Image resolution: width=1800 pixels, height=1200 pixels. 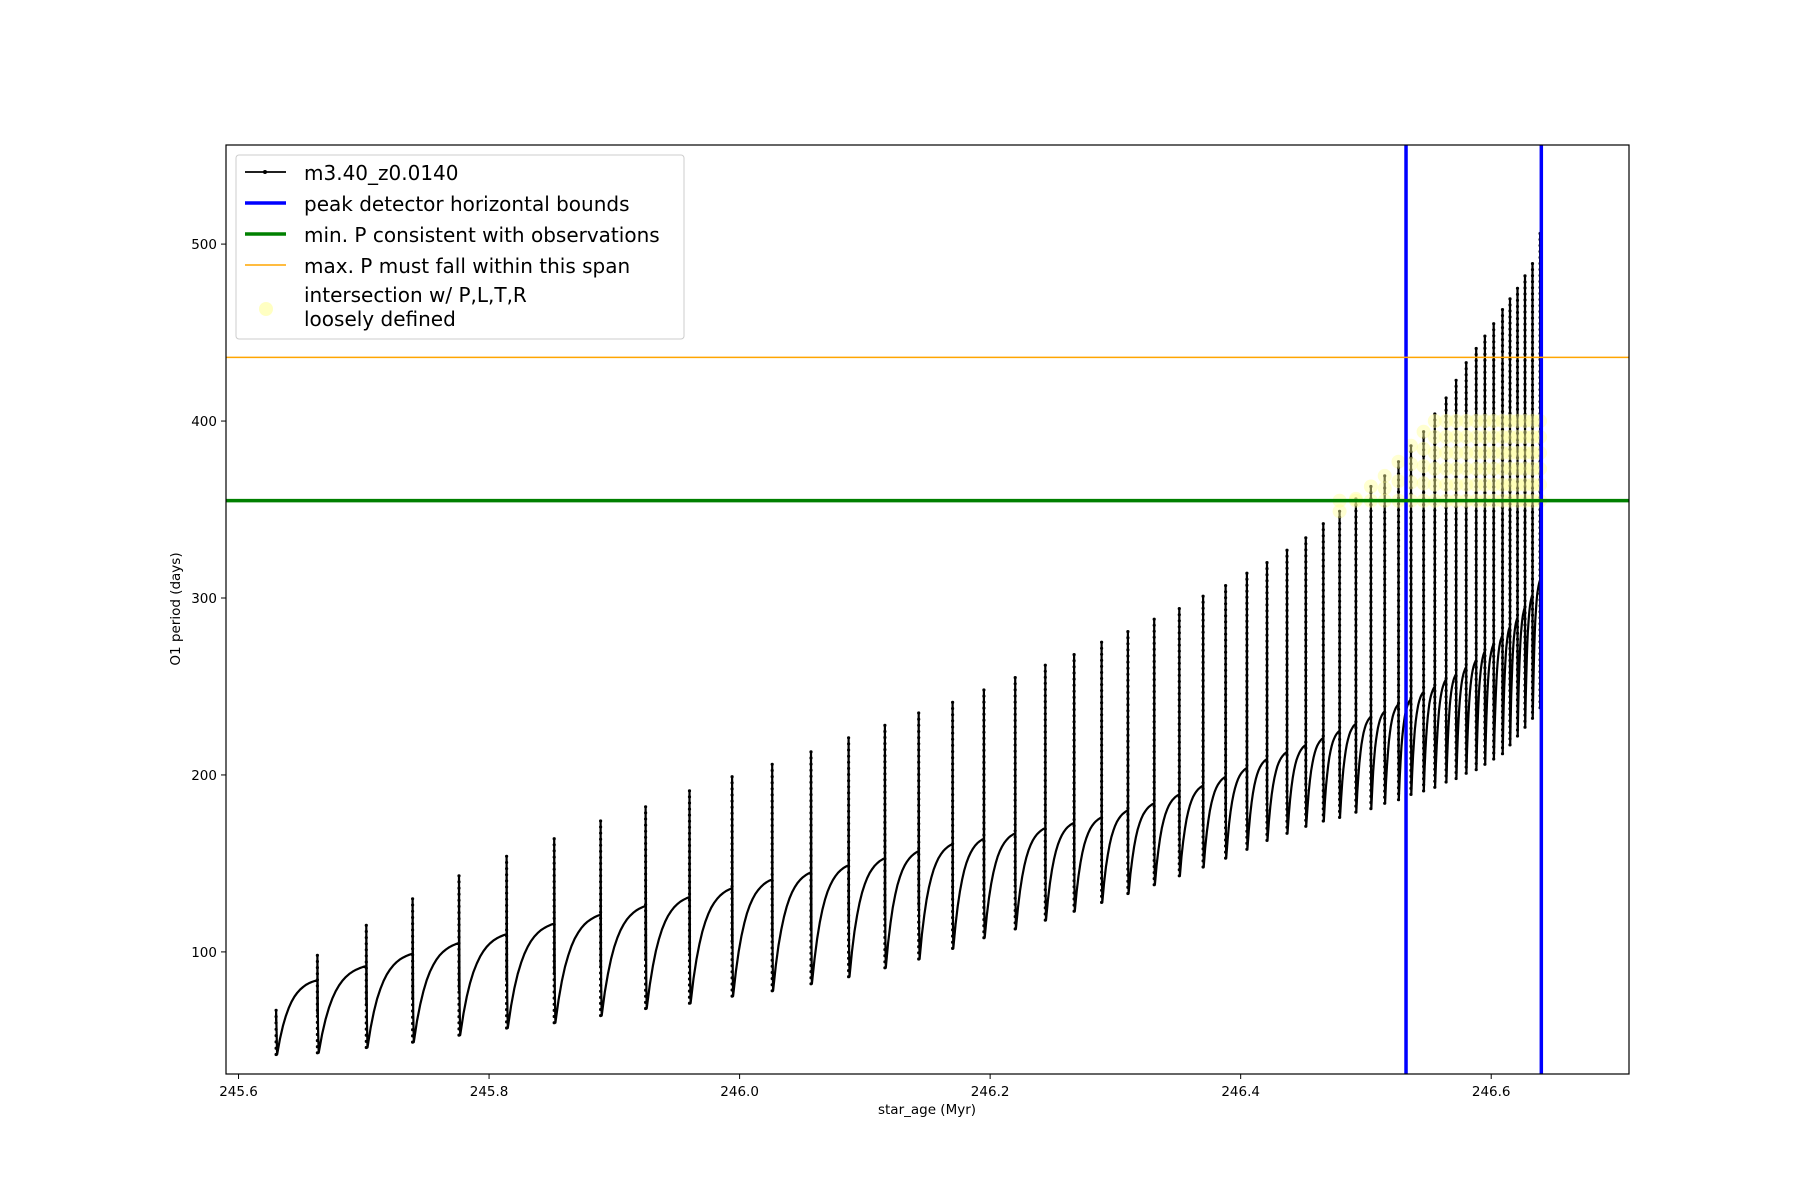 I want to click on legend-label-min-period: min. P consistent with observations, so click(x=482, y=235).